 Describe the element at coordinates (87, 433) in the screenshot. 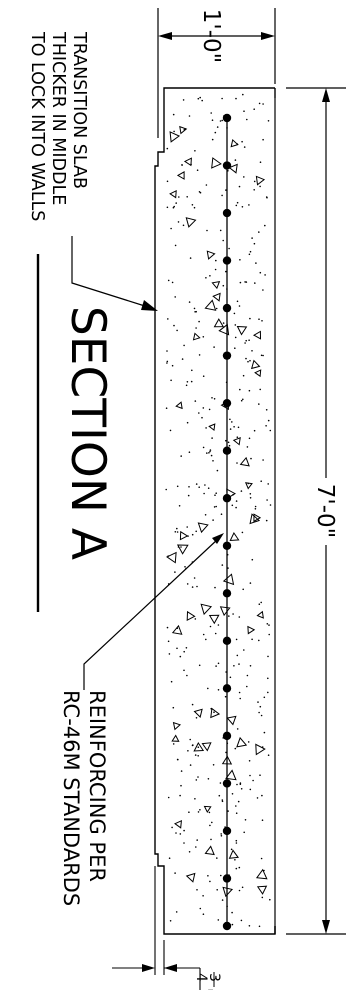

I see `section-title: SECTION A` at that location.